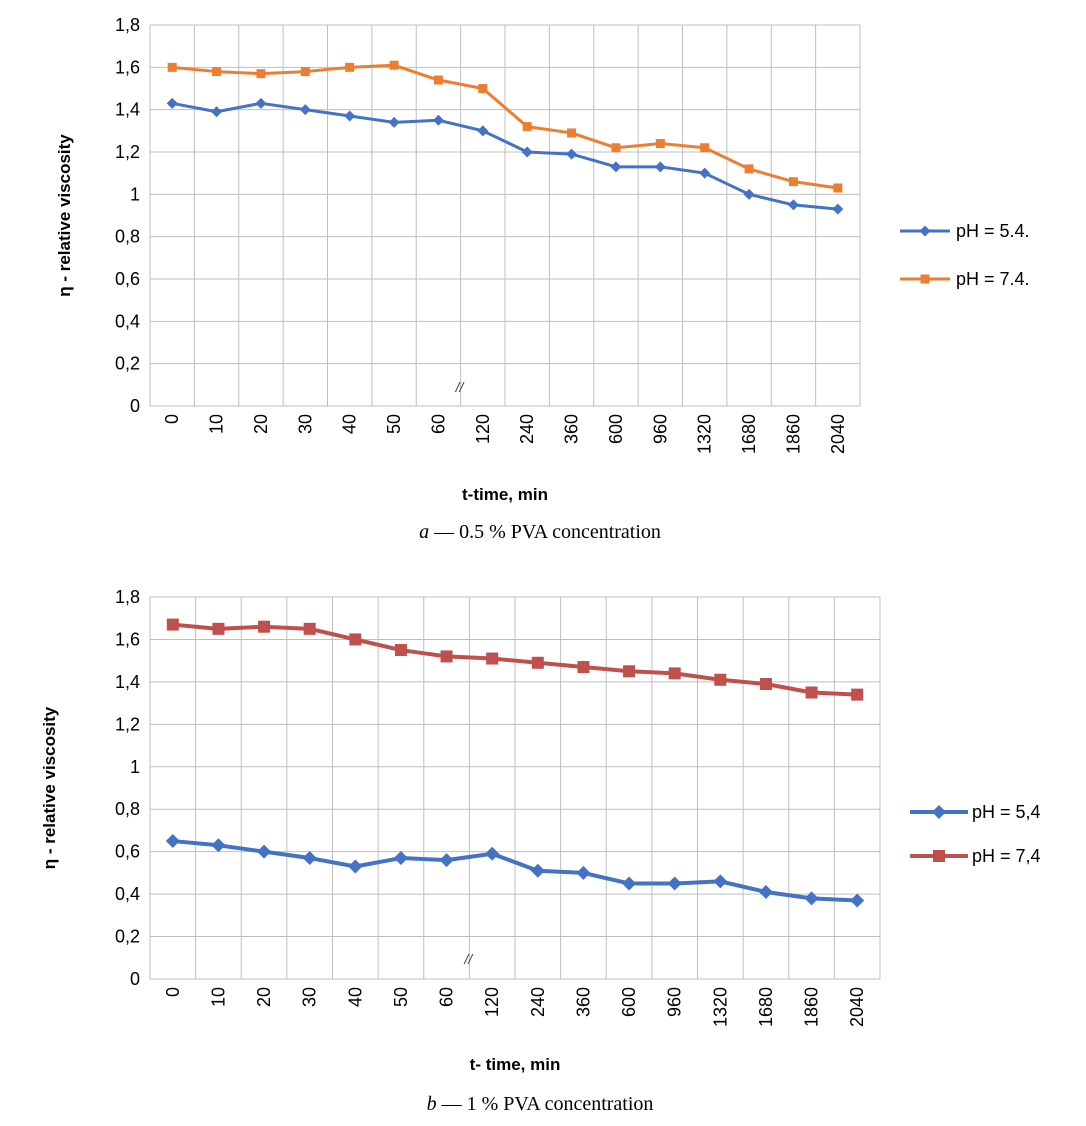 This screenshot has width=1086, height=1126. Describe the element at coordinates (127, 152) in the screenshot. I see `y-tick-label: 1,2` at that location.